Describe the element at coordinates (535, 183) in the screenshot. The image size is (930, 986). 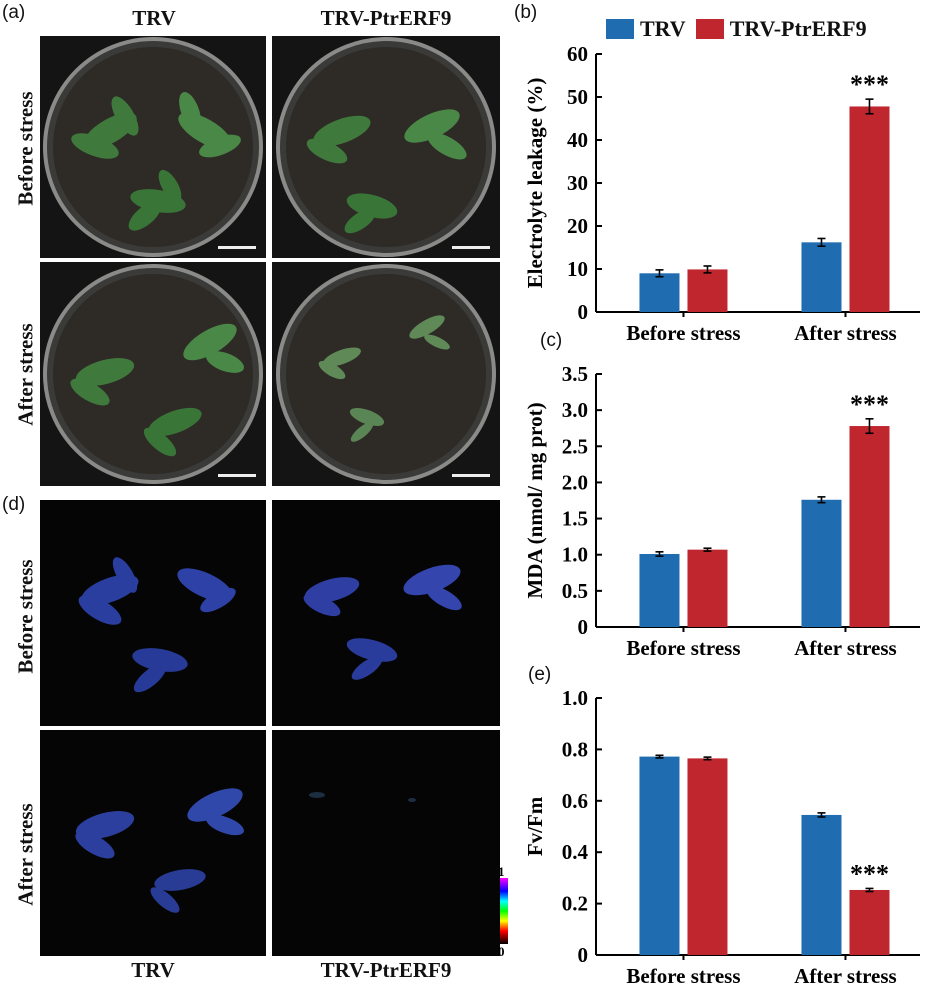
I see `y-axis-label-b: Electrolyte leakage (%)` at that location.